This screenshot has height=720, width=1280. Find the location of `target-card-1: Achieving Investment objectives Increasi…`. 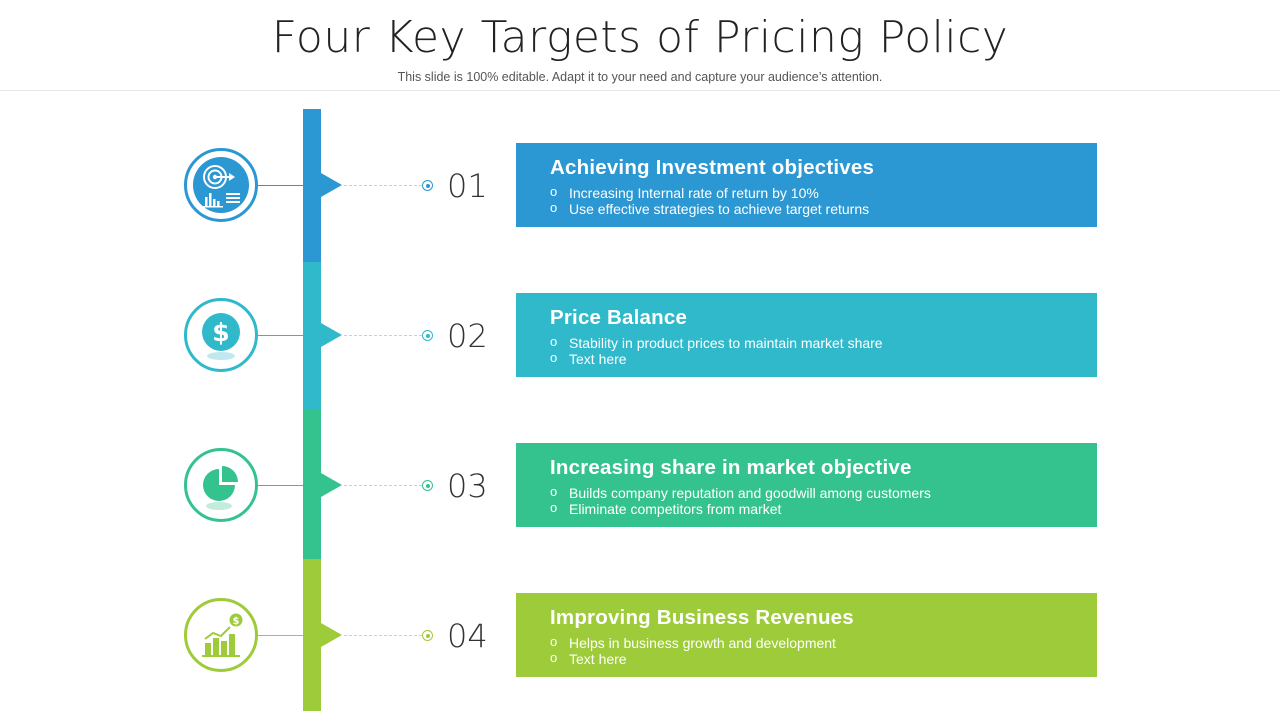

target-card-1: Achieving Investment objectives Increasi… is located at coordinates (806, 185).